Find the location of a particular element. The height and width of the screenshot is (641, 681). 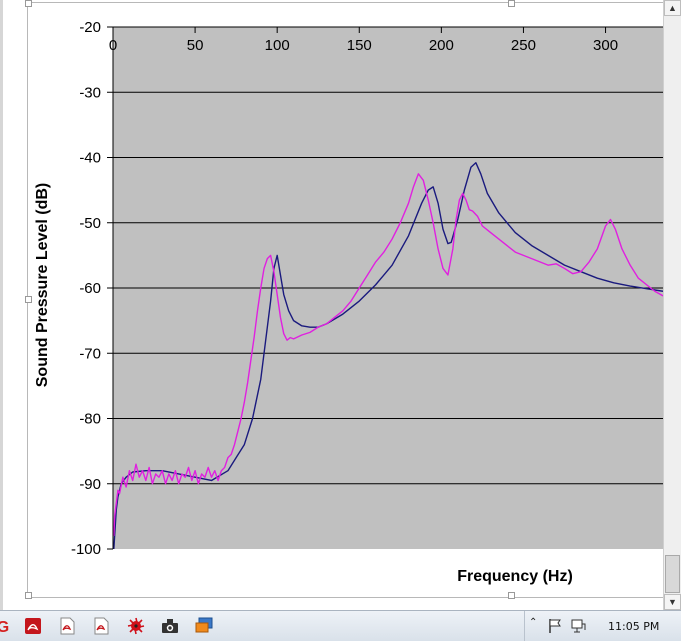

y-tick-label: -80 is located at coordinates (90, 419).